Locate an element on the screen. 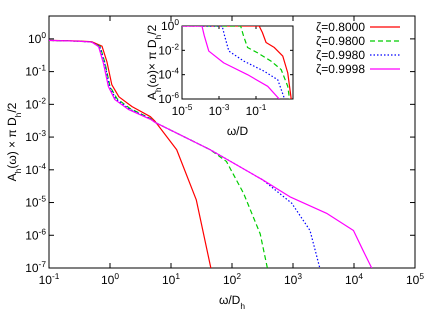 The height and width of the screenshot is (327, 436). x-tick-label: 10$^{-3}$ is located at coordinates (219, 110).